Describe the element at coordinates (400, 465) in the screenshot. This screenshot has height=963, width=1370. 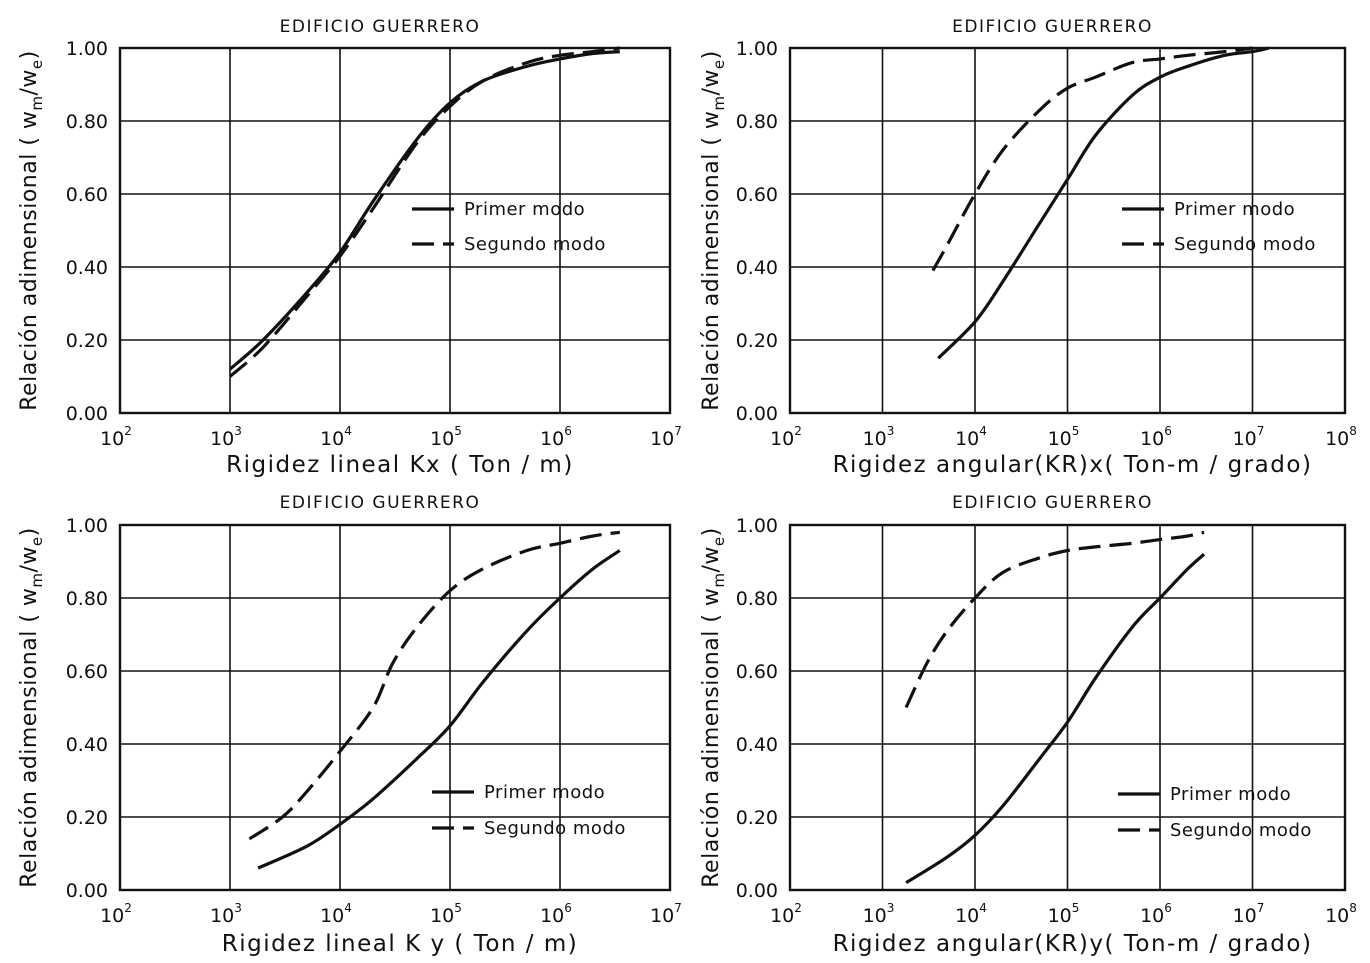
I see `x-axis-label: Rigidez lineal Kx ( Ton / m)` at that location.